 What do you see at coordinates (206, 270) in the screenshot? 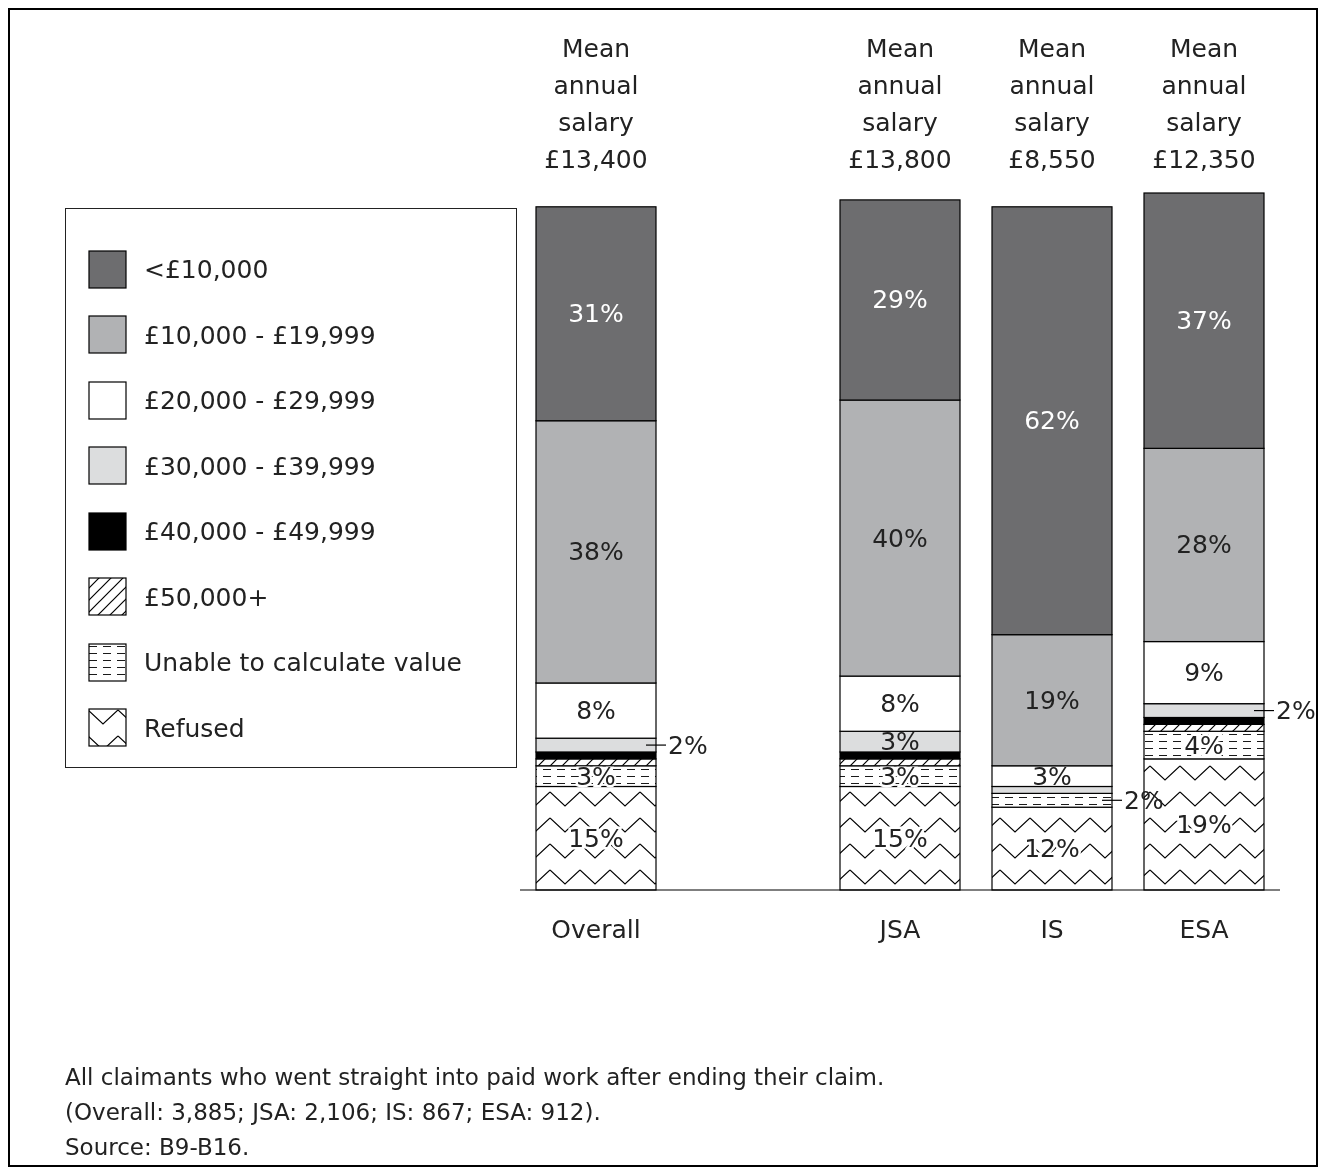
I see `legend-label: <£10,000` at bounding box center [206, 270].